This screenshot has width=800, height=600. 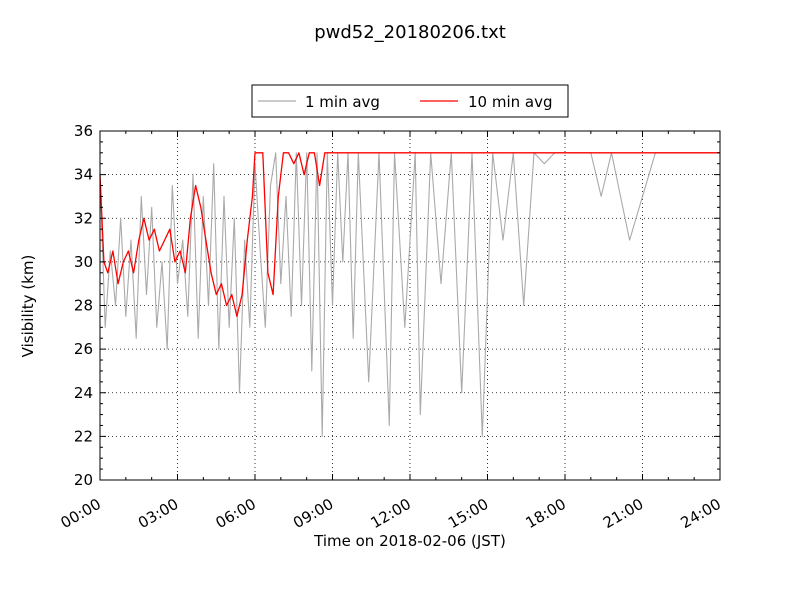 I want to click on y-tick-label: 28, so click(x=83, y=306).